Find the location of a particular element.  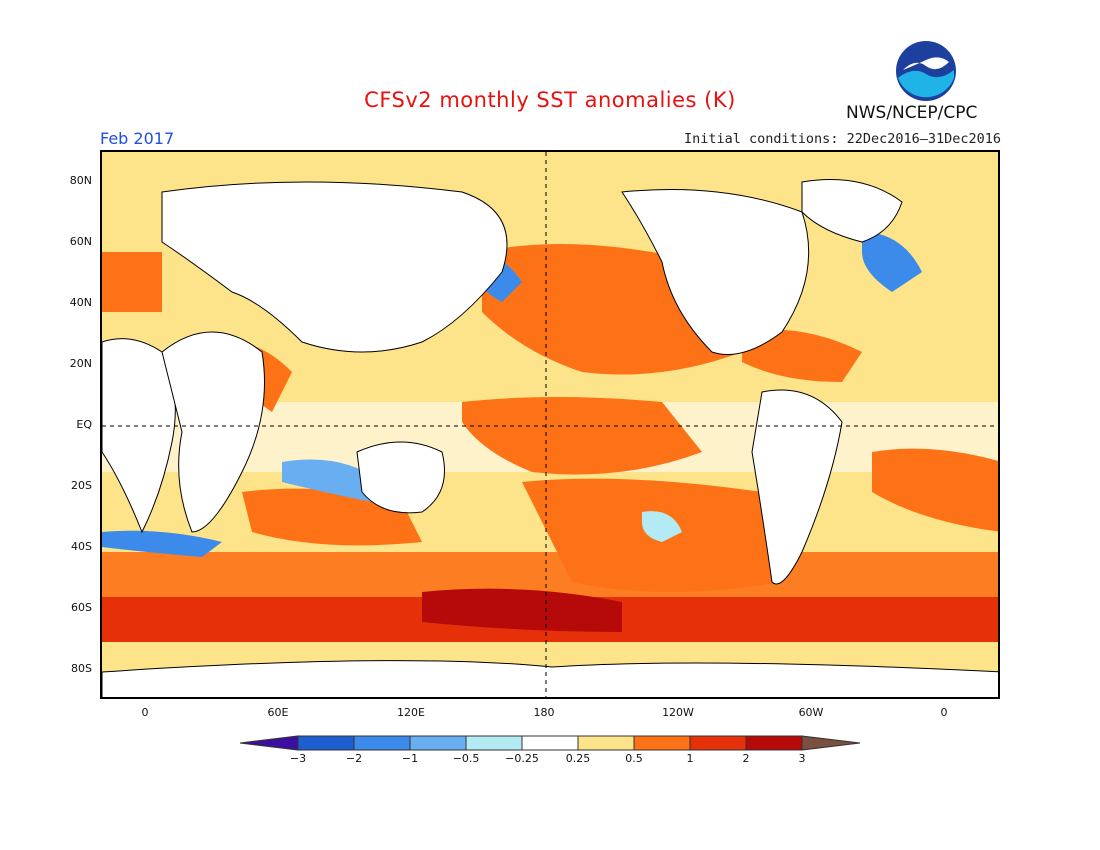

continent-south-america is located at coordinates (797, 487).